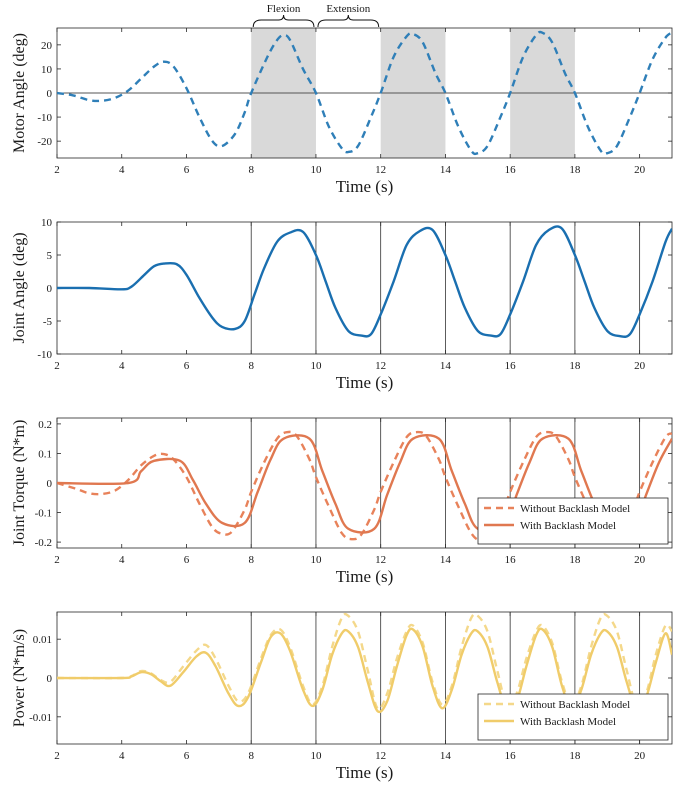 This screenshot has width=680, height=798. What do you see at coordinates (50, 256) in the screenshot?
I see `y-tick-label: 5` at bounding box center [50, 256].